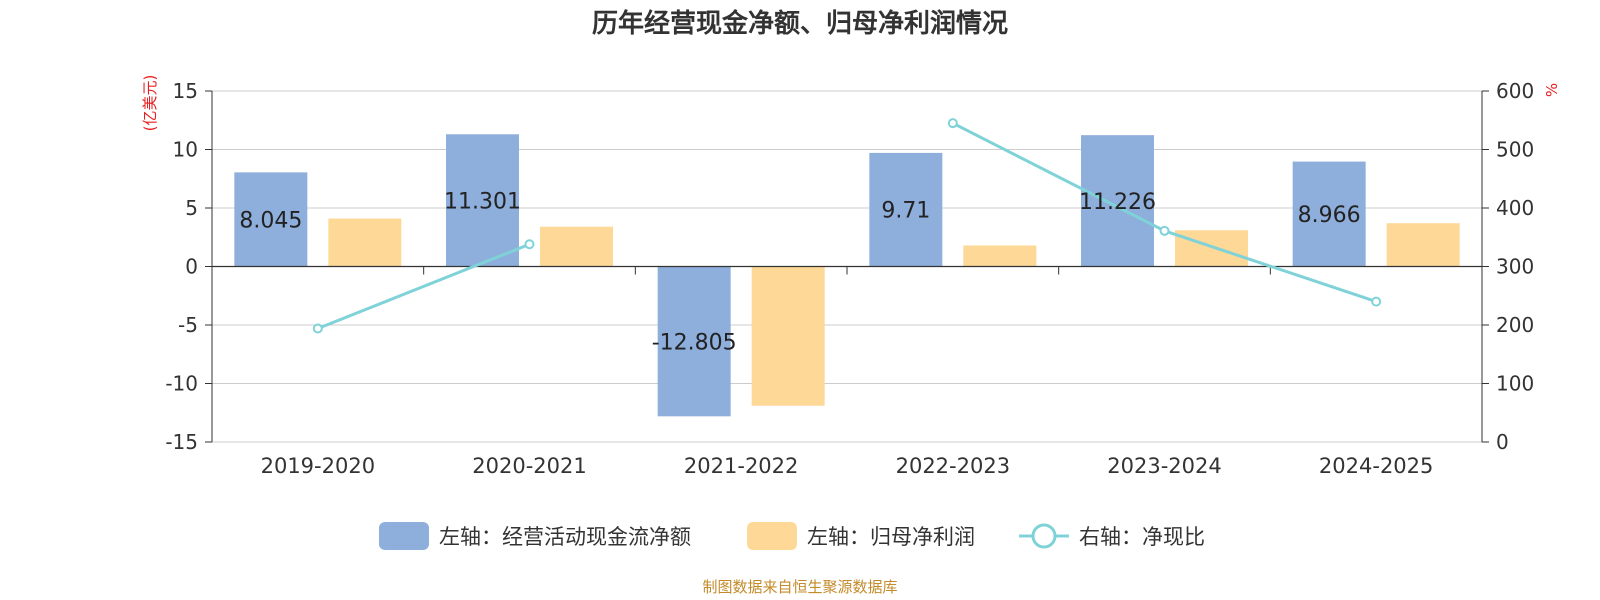 The width and height of the screenshot is (1600, 600). Describe the element at coordinates (1515, 384) in the screenshot. I see `right-tick-label: 100` at that location.